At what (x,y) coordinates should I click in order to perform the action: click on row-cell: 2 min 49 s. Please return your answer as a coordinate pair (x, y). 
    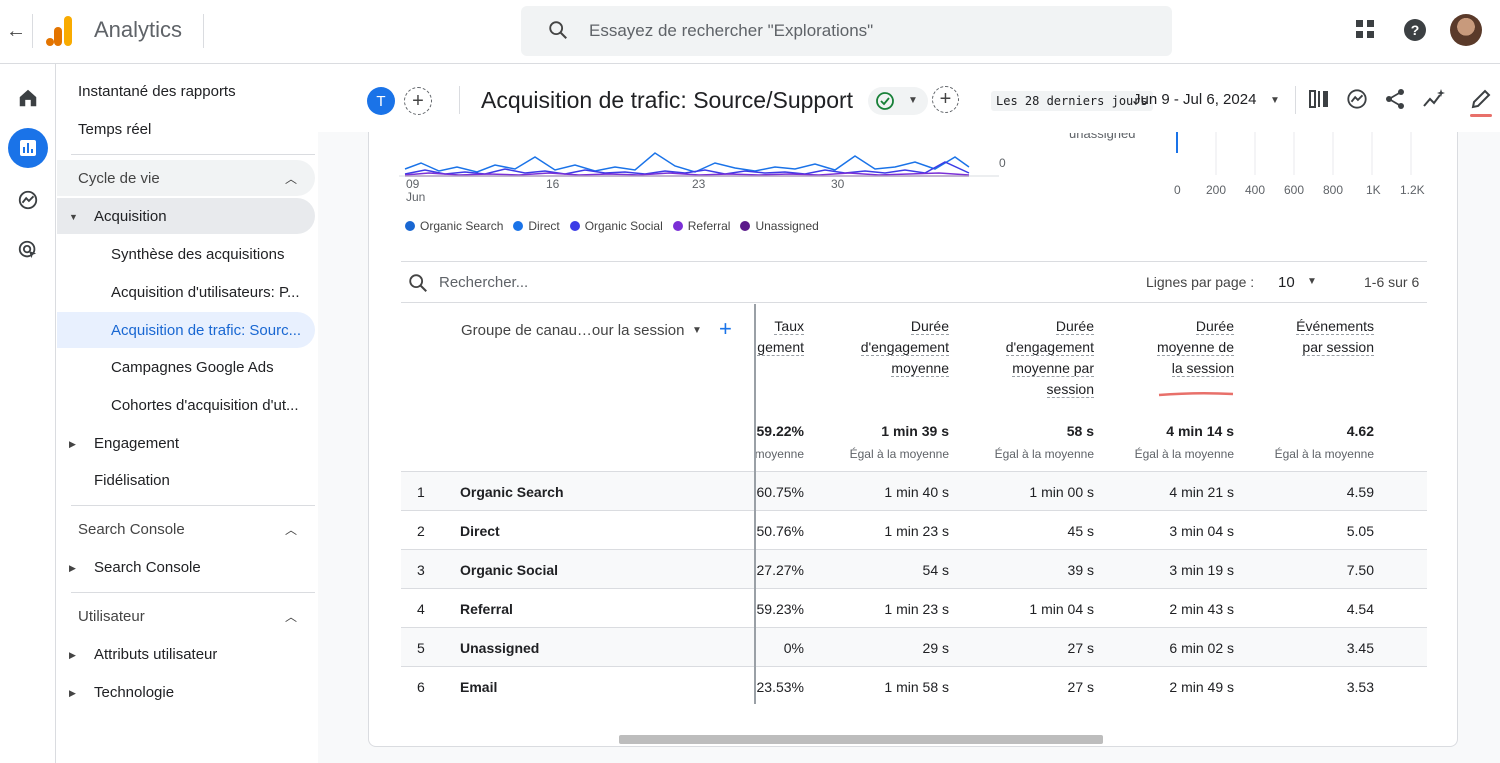
    Looking at the image, I should click on (1201, 687).